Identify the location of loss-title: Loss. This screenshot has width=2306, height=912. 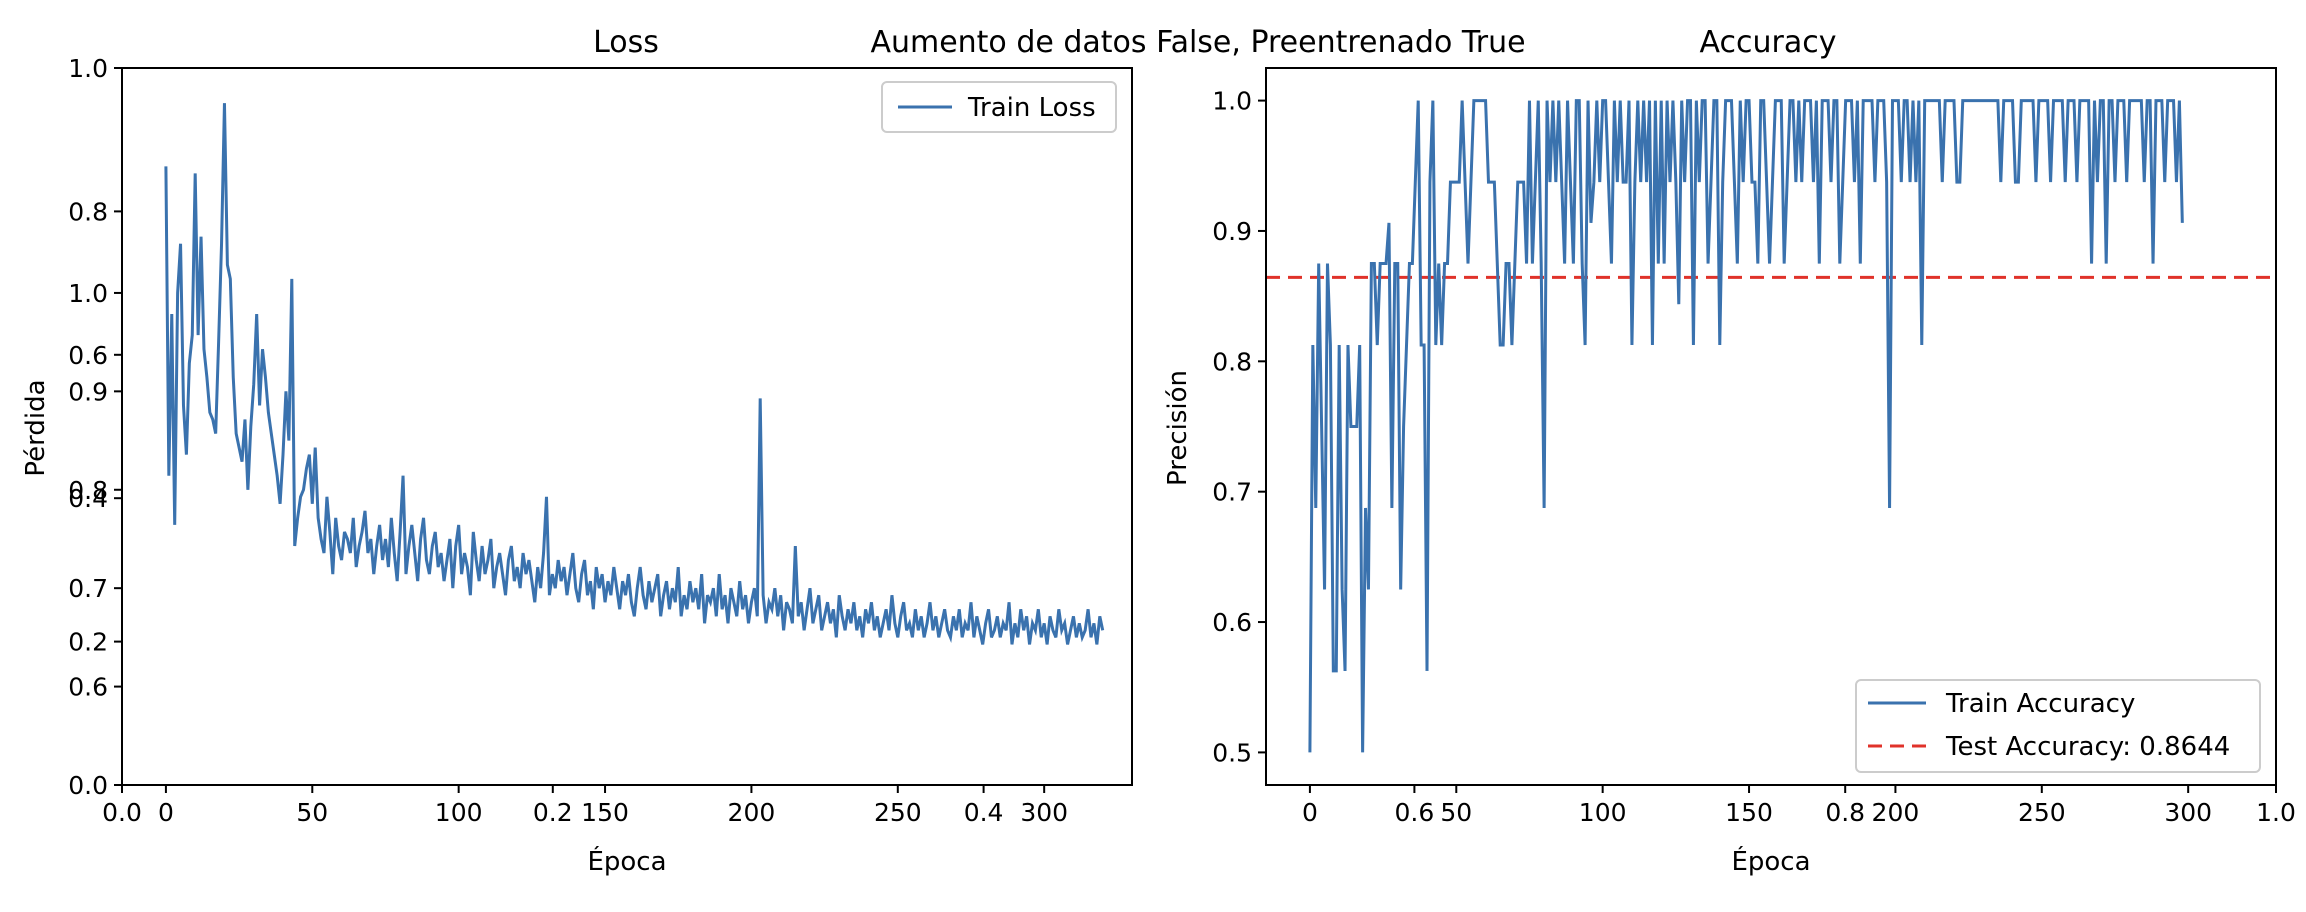
(626, 42).